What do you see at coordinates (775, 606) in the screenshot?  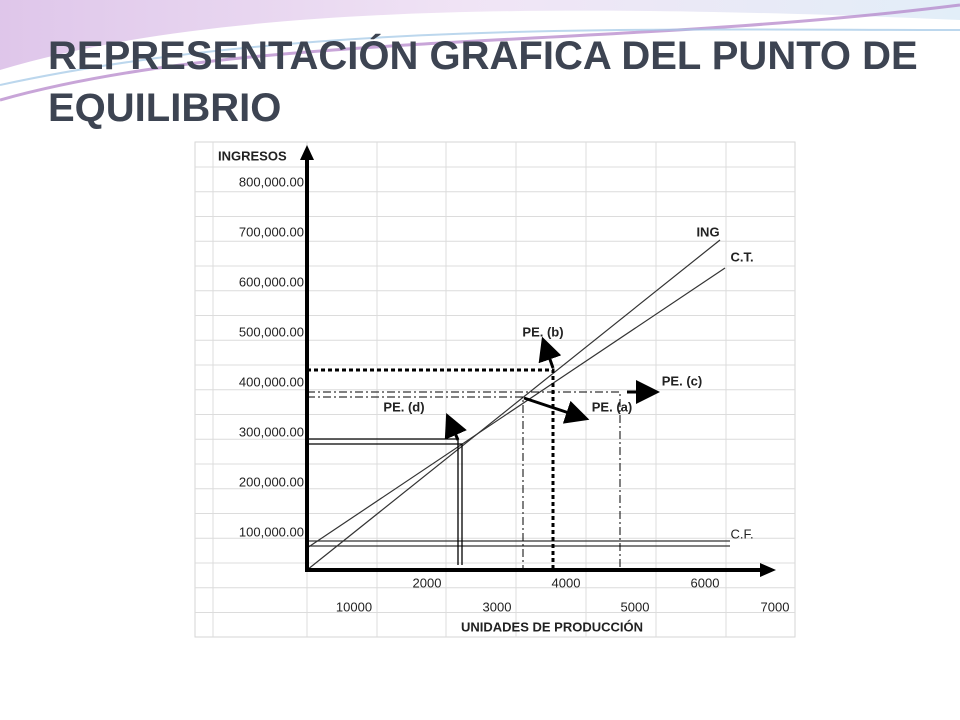 I see `x-tick-label: 7000` at bounding box center [775, 606].